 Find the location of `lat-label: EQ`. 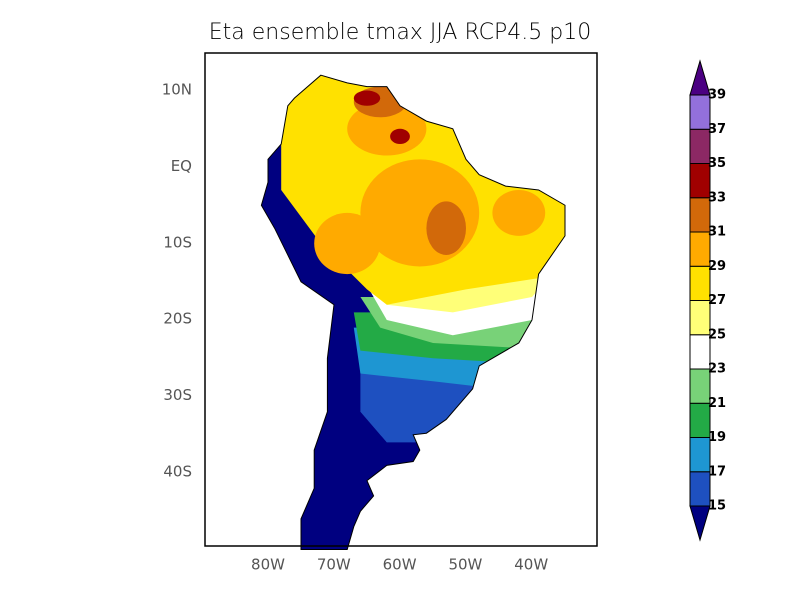

lat-label: EQ is located at coordinates (181, 166).